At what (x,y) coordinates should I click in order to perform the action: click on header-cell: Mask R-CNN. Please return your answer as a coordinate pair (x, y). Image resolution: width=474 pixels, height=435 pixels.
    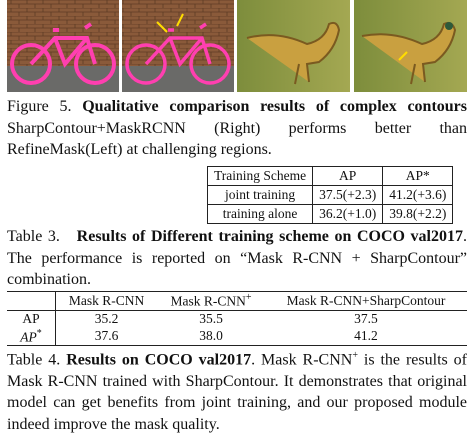
    Looking at the image, I should click on (106, 301).